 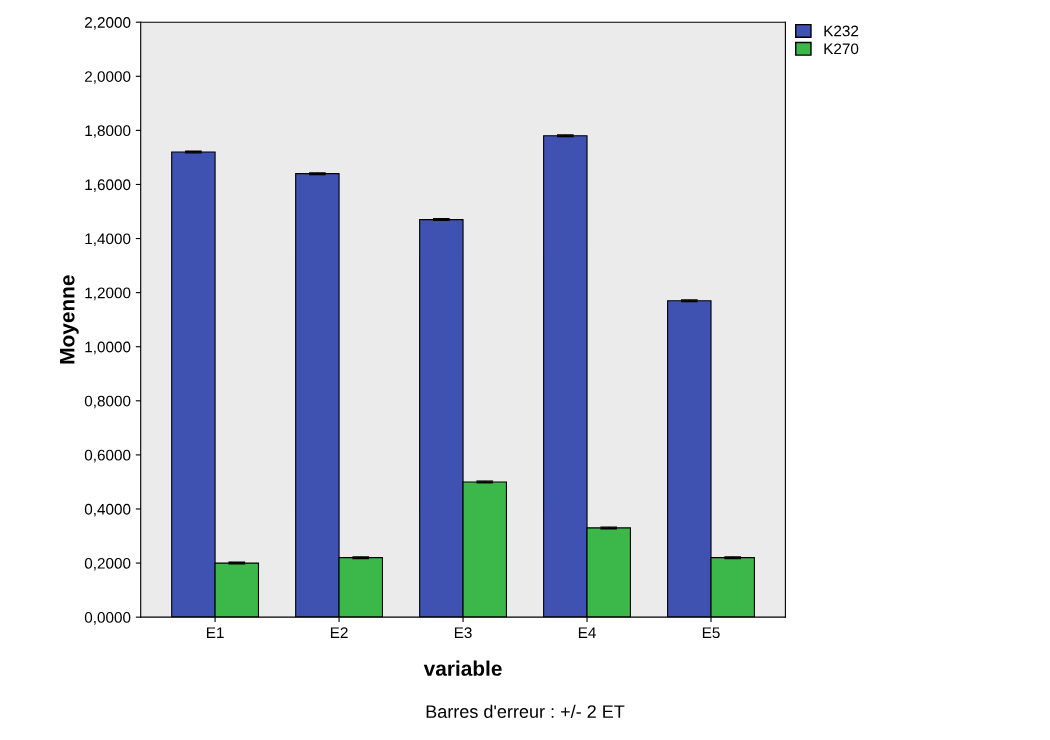 I want to click on y-tick-label: 1,4000, so click(x=108, y=240).